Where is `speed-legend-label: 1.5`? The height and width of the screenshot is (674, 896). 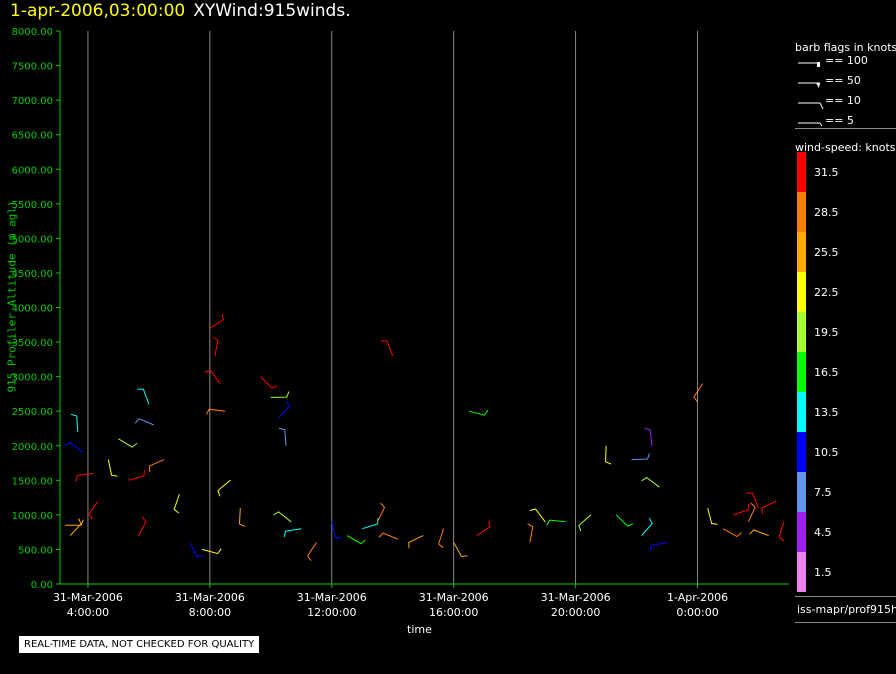
speed-legend-label: 1.5 is located at coordinates (823, 572).